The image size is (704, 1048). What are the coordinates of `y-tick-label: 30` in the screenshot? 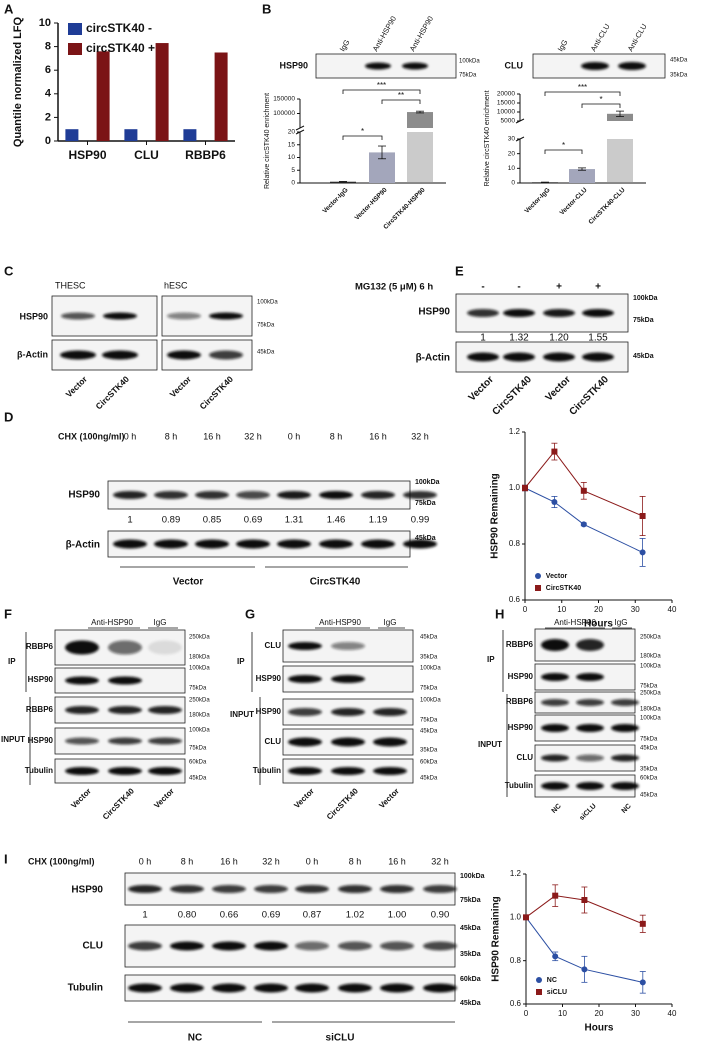 It's located at (512, 139).